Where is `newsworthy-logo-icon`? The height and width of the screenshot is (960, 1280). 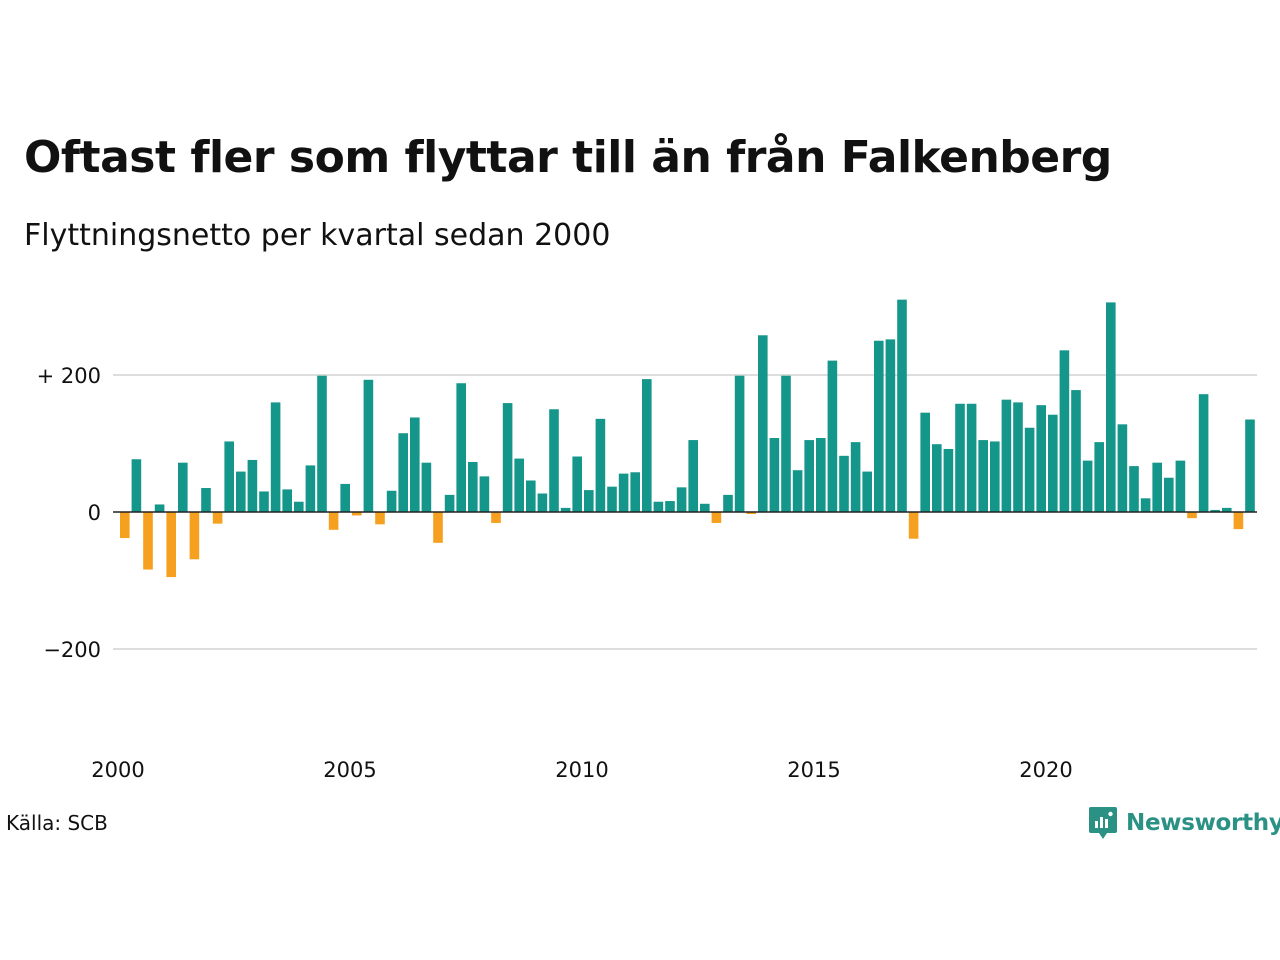
newsworthy-logo-icon is located at coordinates (1103, 823).